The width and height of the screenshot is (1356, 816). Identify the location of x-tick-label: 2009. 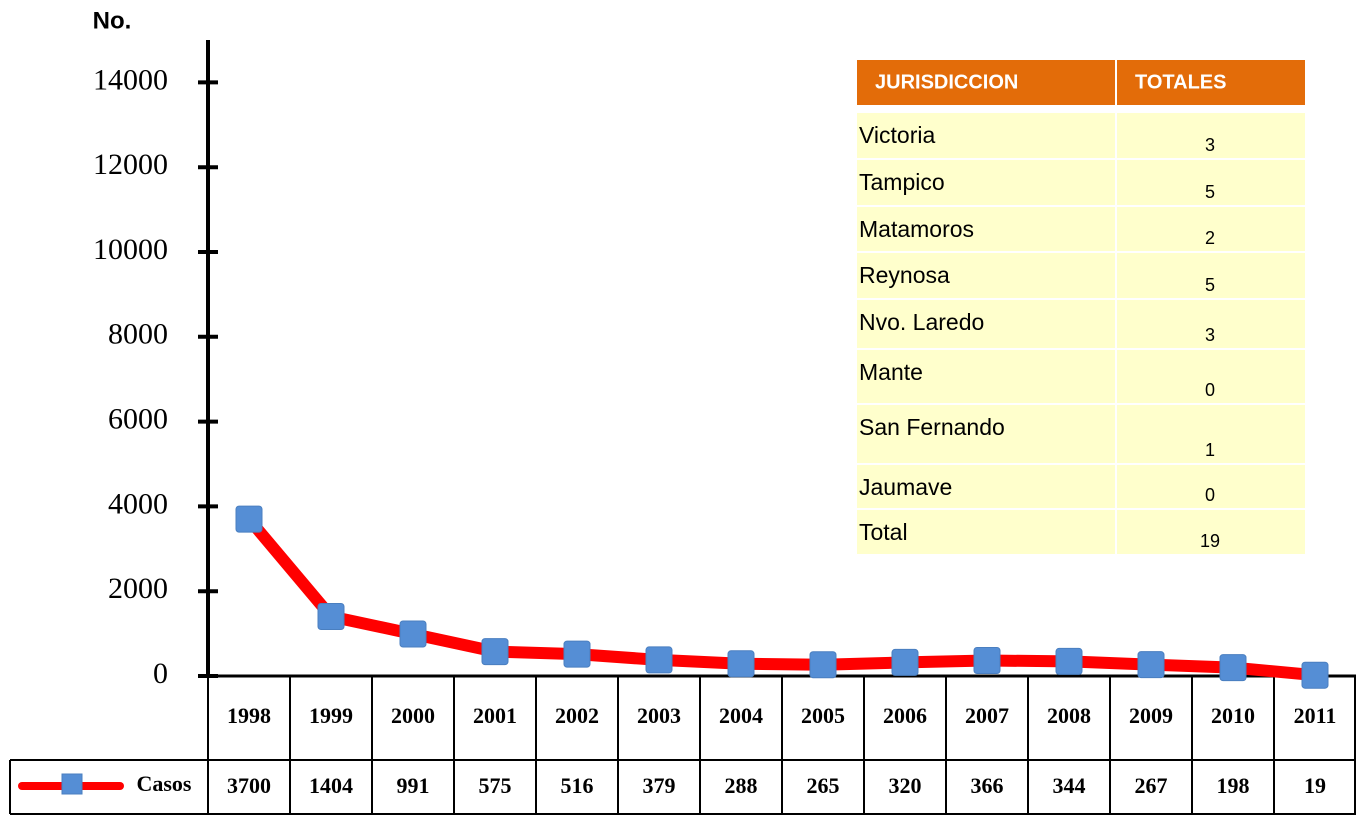
(1151, 715).